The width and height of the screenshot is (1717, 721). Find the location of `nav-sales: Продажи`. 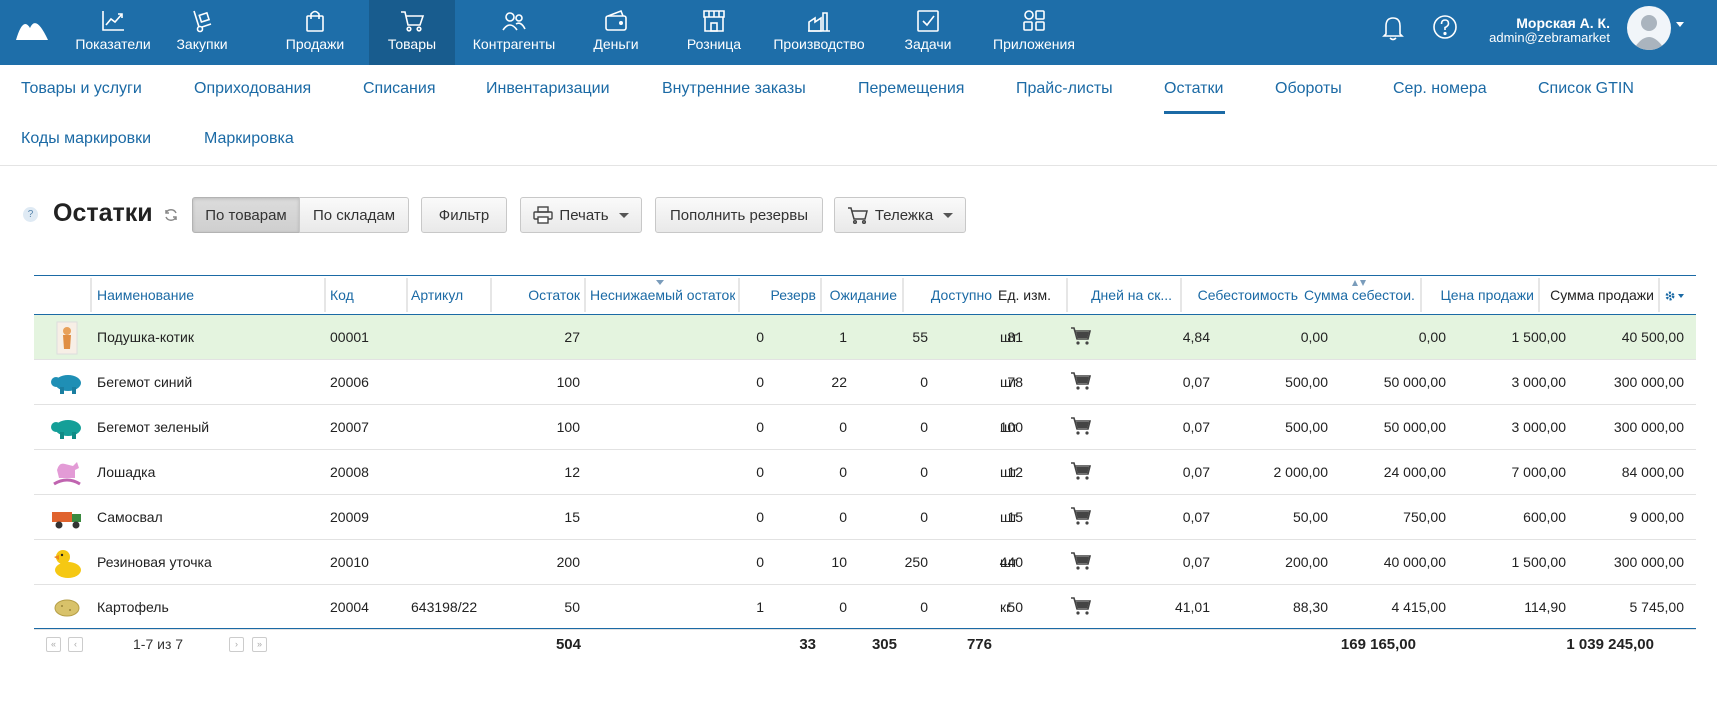

nav-sales: Продажи is located at coordinates (315, 32).